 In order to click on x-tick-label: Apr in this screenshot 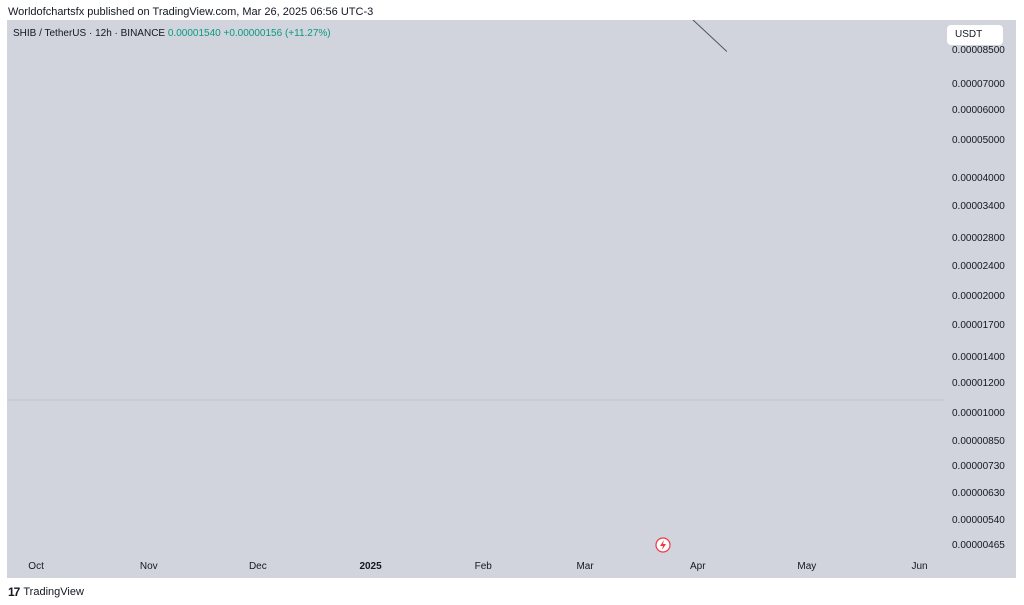, I will do `click(698, 566)`.